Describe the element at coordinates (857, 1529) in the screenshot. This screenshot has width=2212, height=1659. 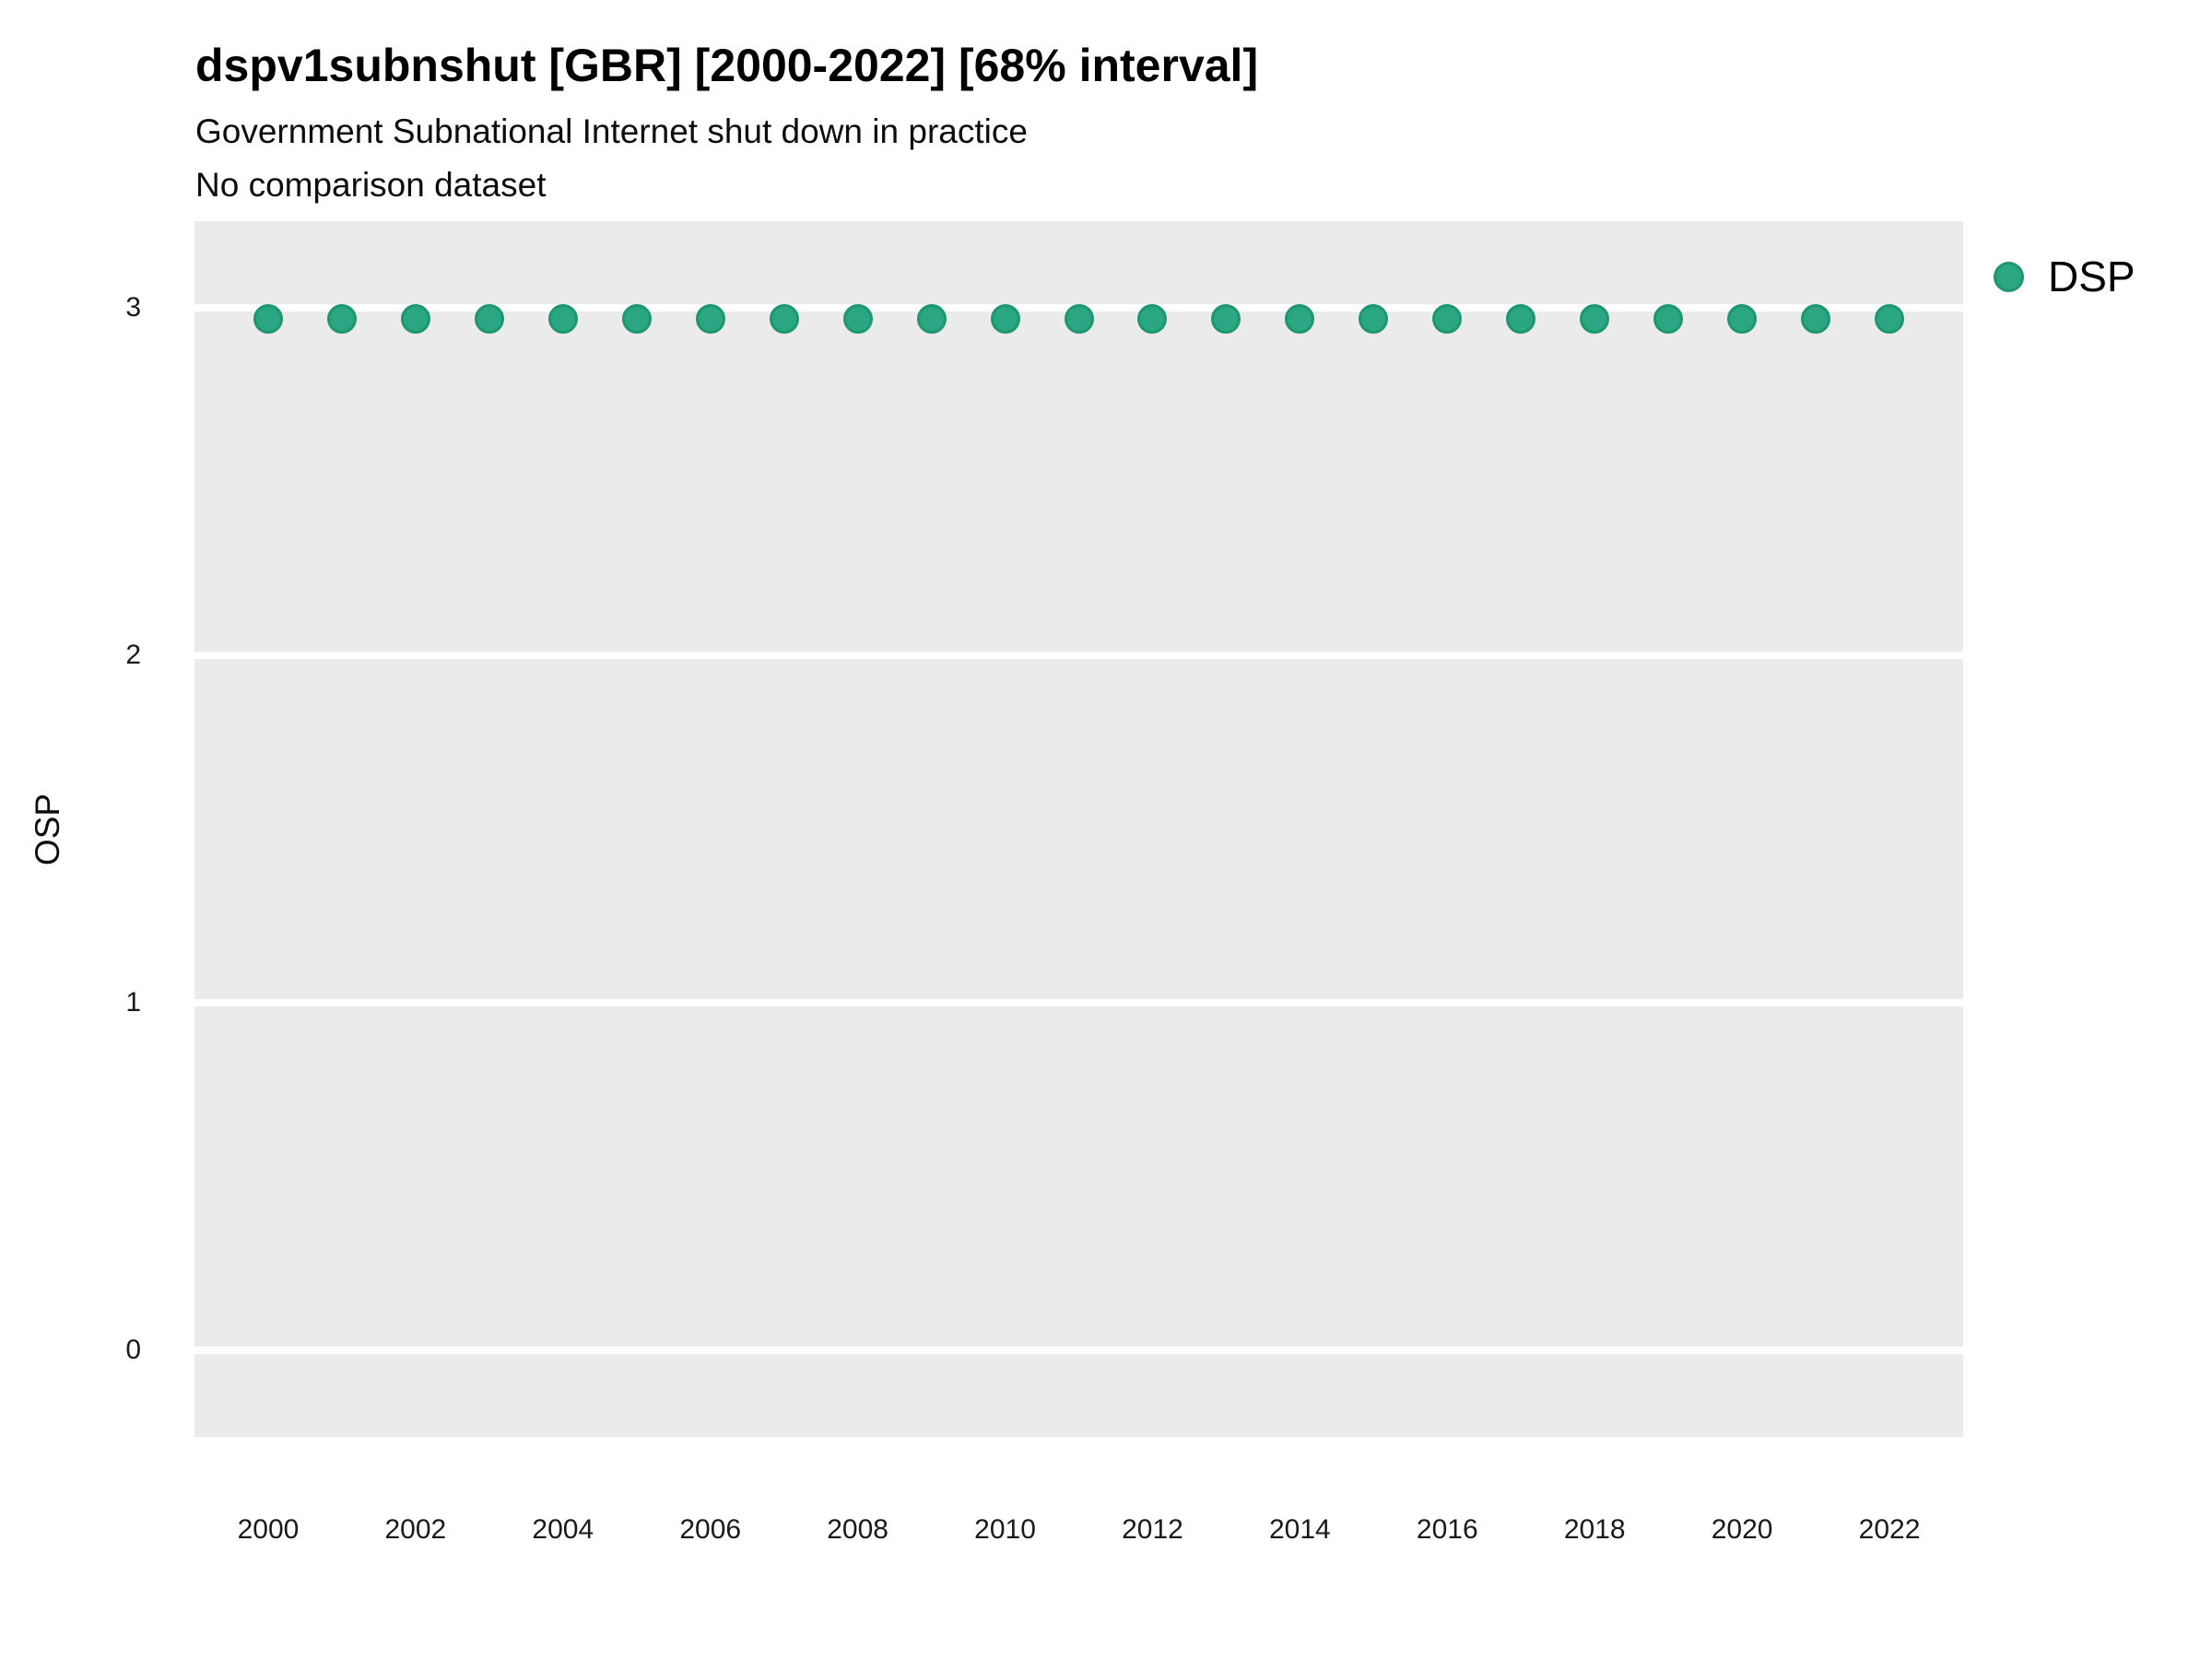
I see `x-axis-tick-label-2008: 2008` at that location.